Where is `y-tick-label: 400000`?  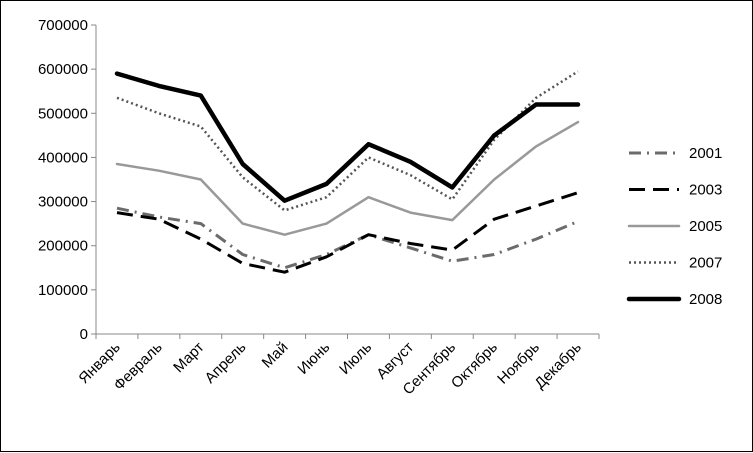
y-tick-label: 400000 is located at coordinates (63, 157).